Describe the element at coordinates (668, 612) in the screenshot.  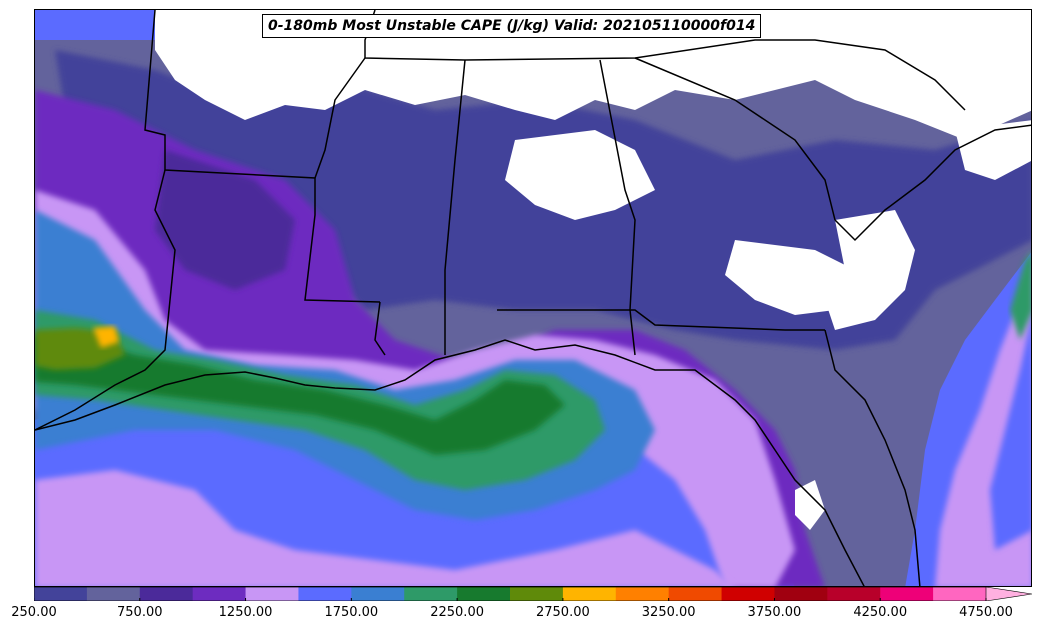
I see `colorbar-tick-label: 3250.00` at that location.